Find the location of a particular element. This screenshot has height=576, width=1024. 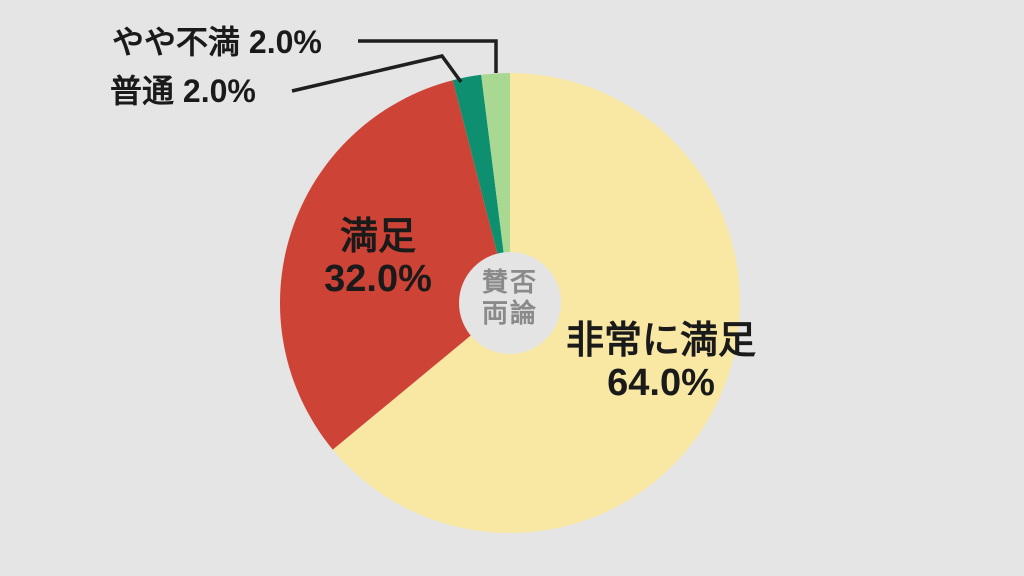

slice-label-satisfied: 満足 32.0% is located at coordinates (378, 258).